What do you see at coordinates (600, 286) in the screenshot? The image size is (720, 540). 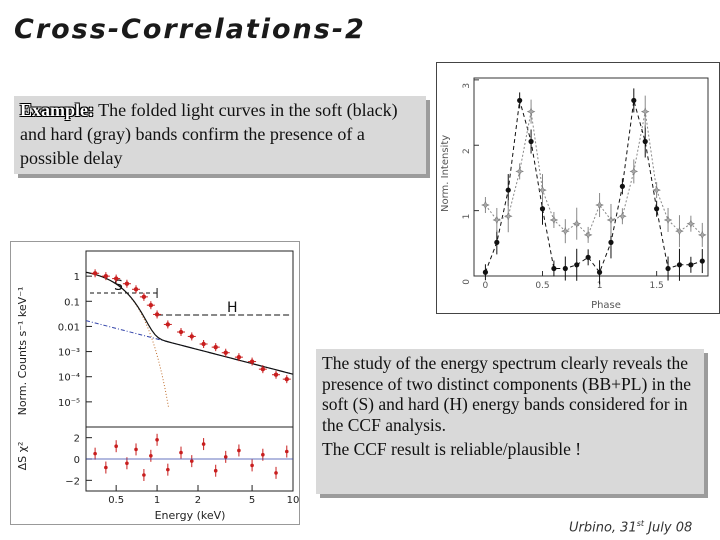 I see `lc-x-tick-label: 1` at bounding box center [600, 286].